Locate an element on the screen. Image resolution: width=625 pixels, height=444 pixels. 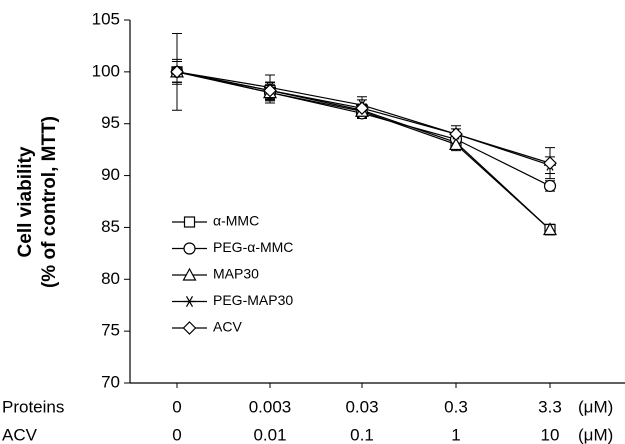
x-tick-label: 0.3 is located at coordinates (456, 406).